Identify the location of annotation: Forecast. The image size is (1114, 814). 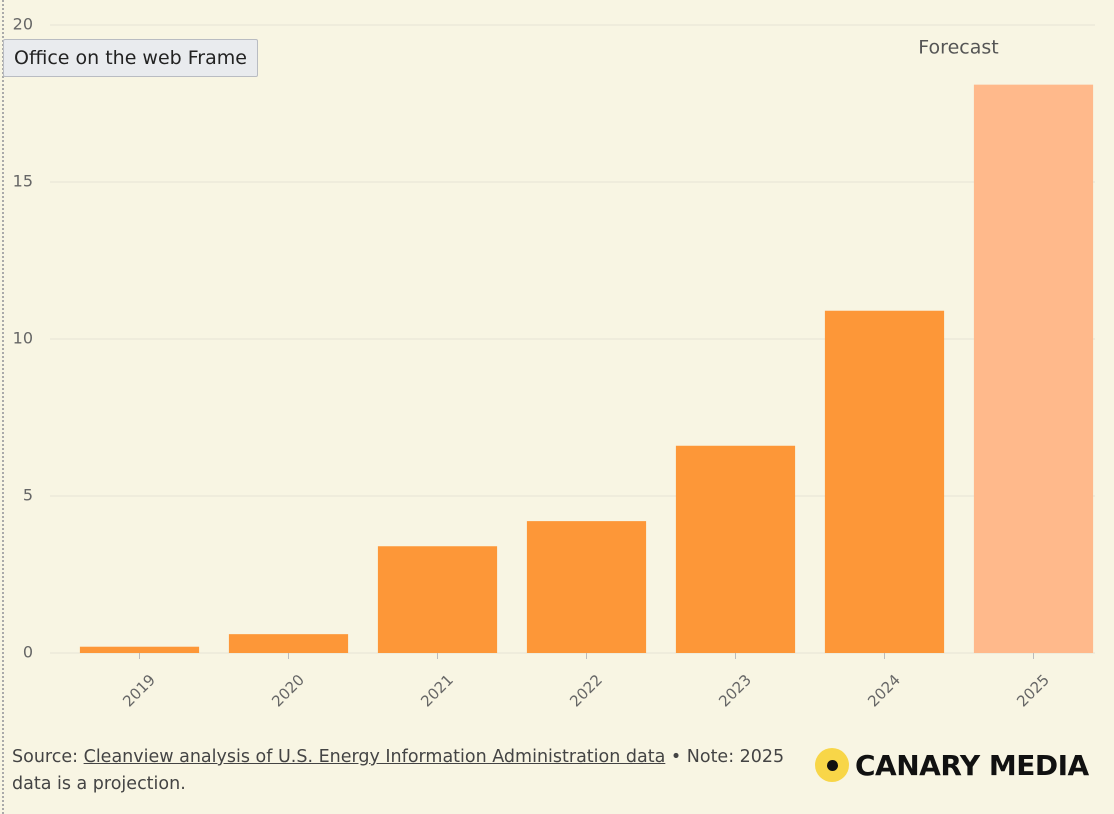
(958, 48).